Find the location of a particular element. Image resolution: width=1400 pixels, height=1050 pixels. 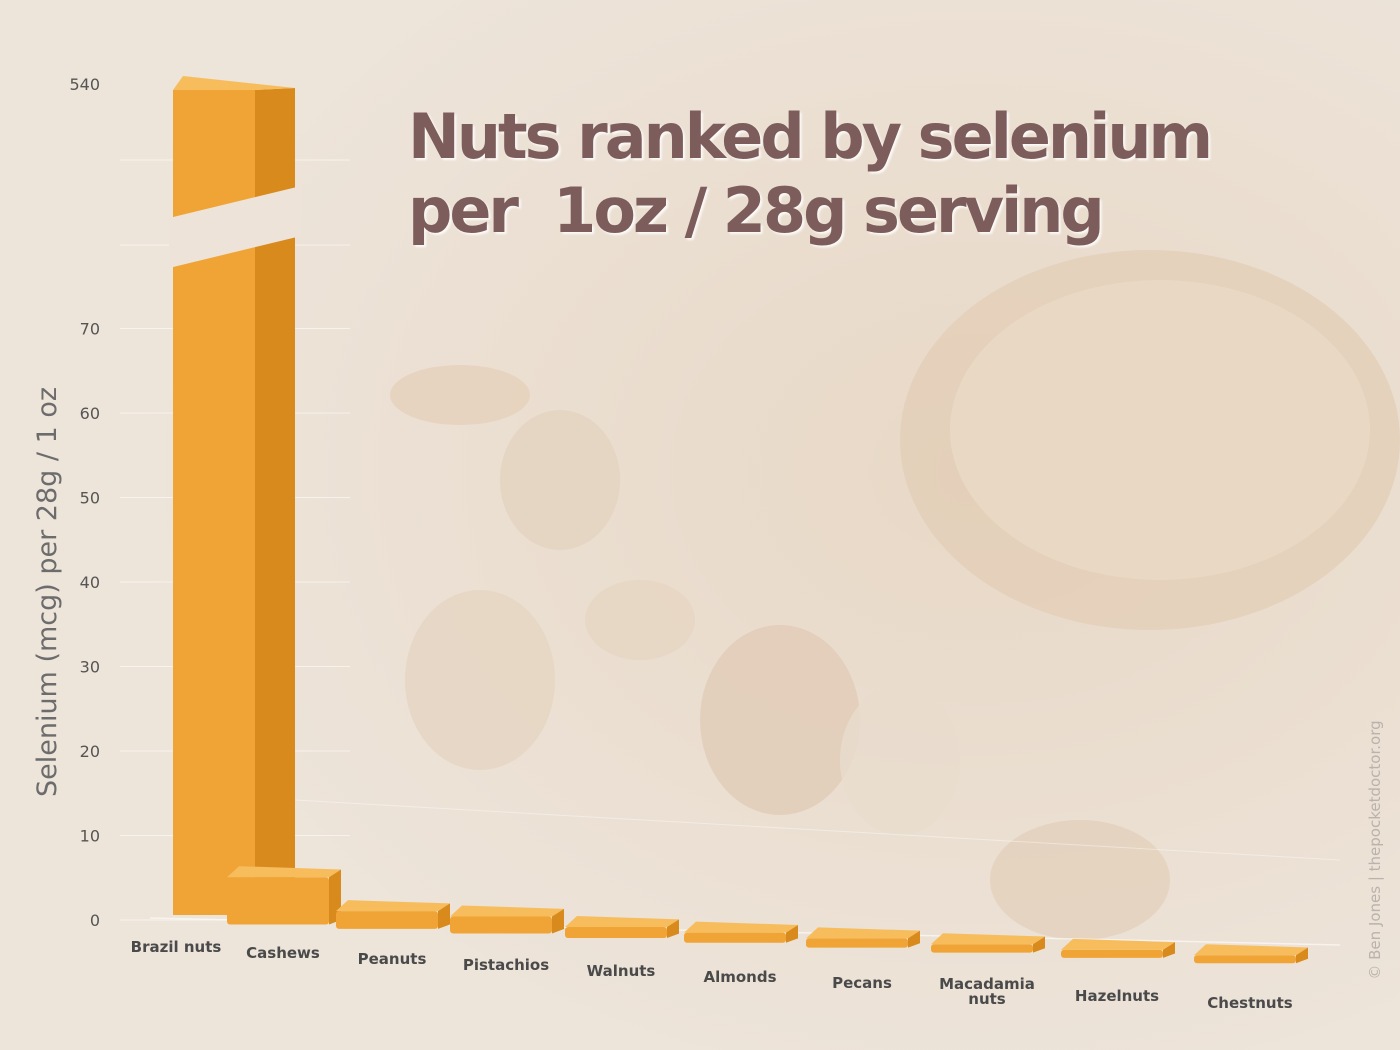

x-tick-label-line: Macadamia is located at coordinates (987, 984).